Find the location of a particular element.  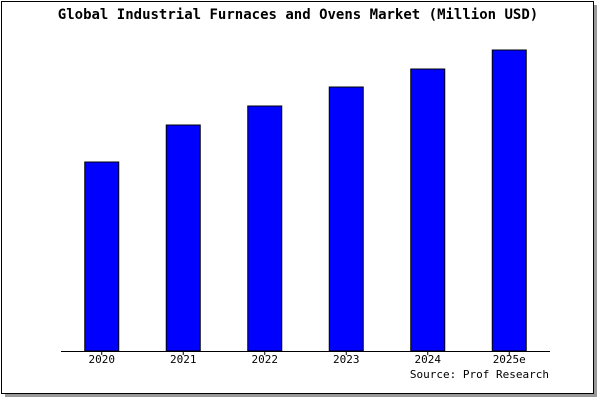

source: Source: Prof Research is located at coordinates (479, 374).